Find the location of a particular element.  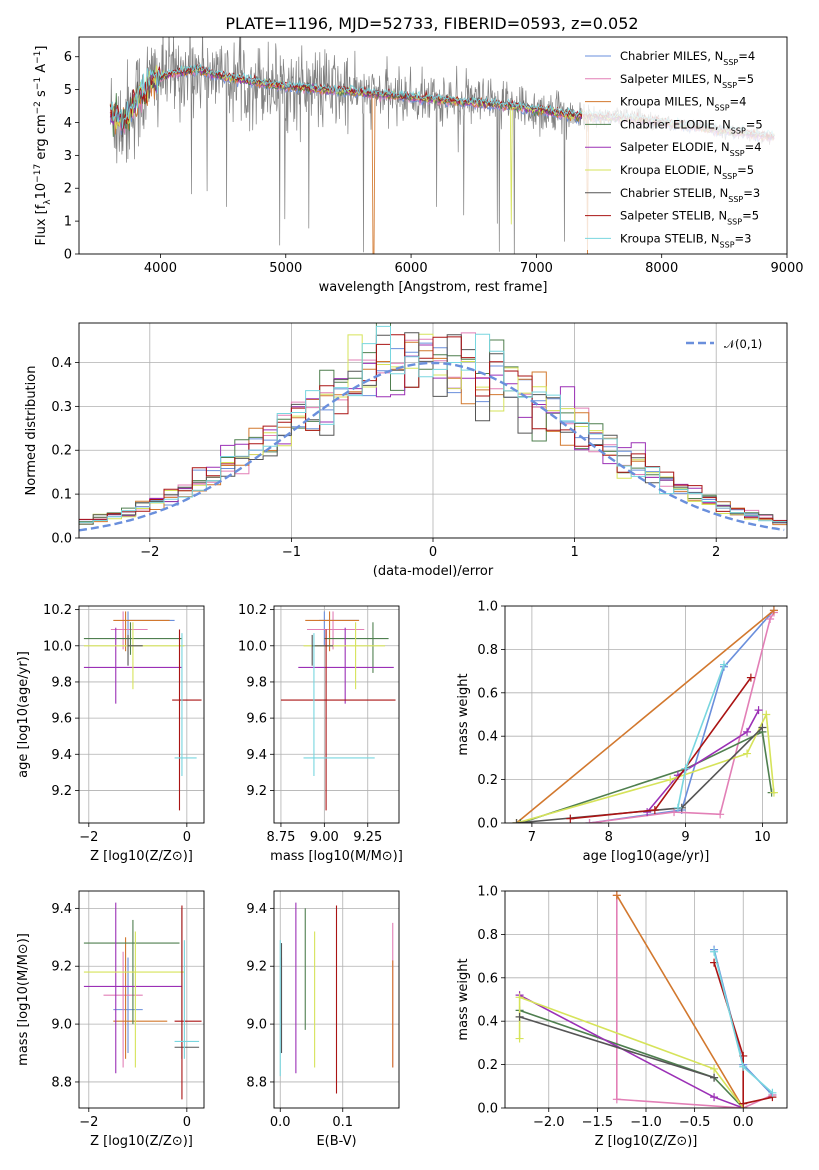

legend-name: Chabrier MILES, N is located at coordinates (671, 56).